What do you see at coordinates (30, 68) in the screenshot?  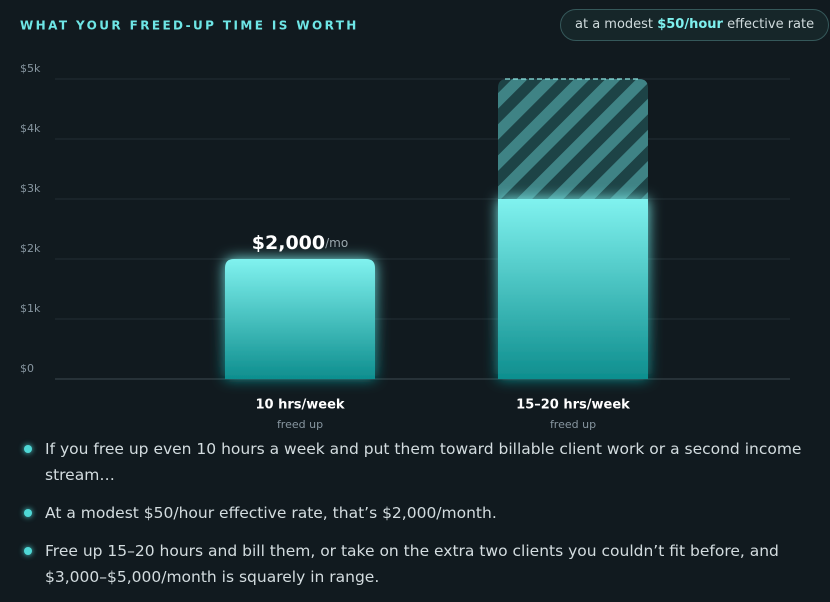 I see `y-tick-label: $5k` at bounding box center [30, 68].